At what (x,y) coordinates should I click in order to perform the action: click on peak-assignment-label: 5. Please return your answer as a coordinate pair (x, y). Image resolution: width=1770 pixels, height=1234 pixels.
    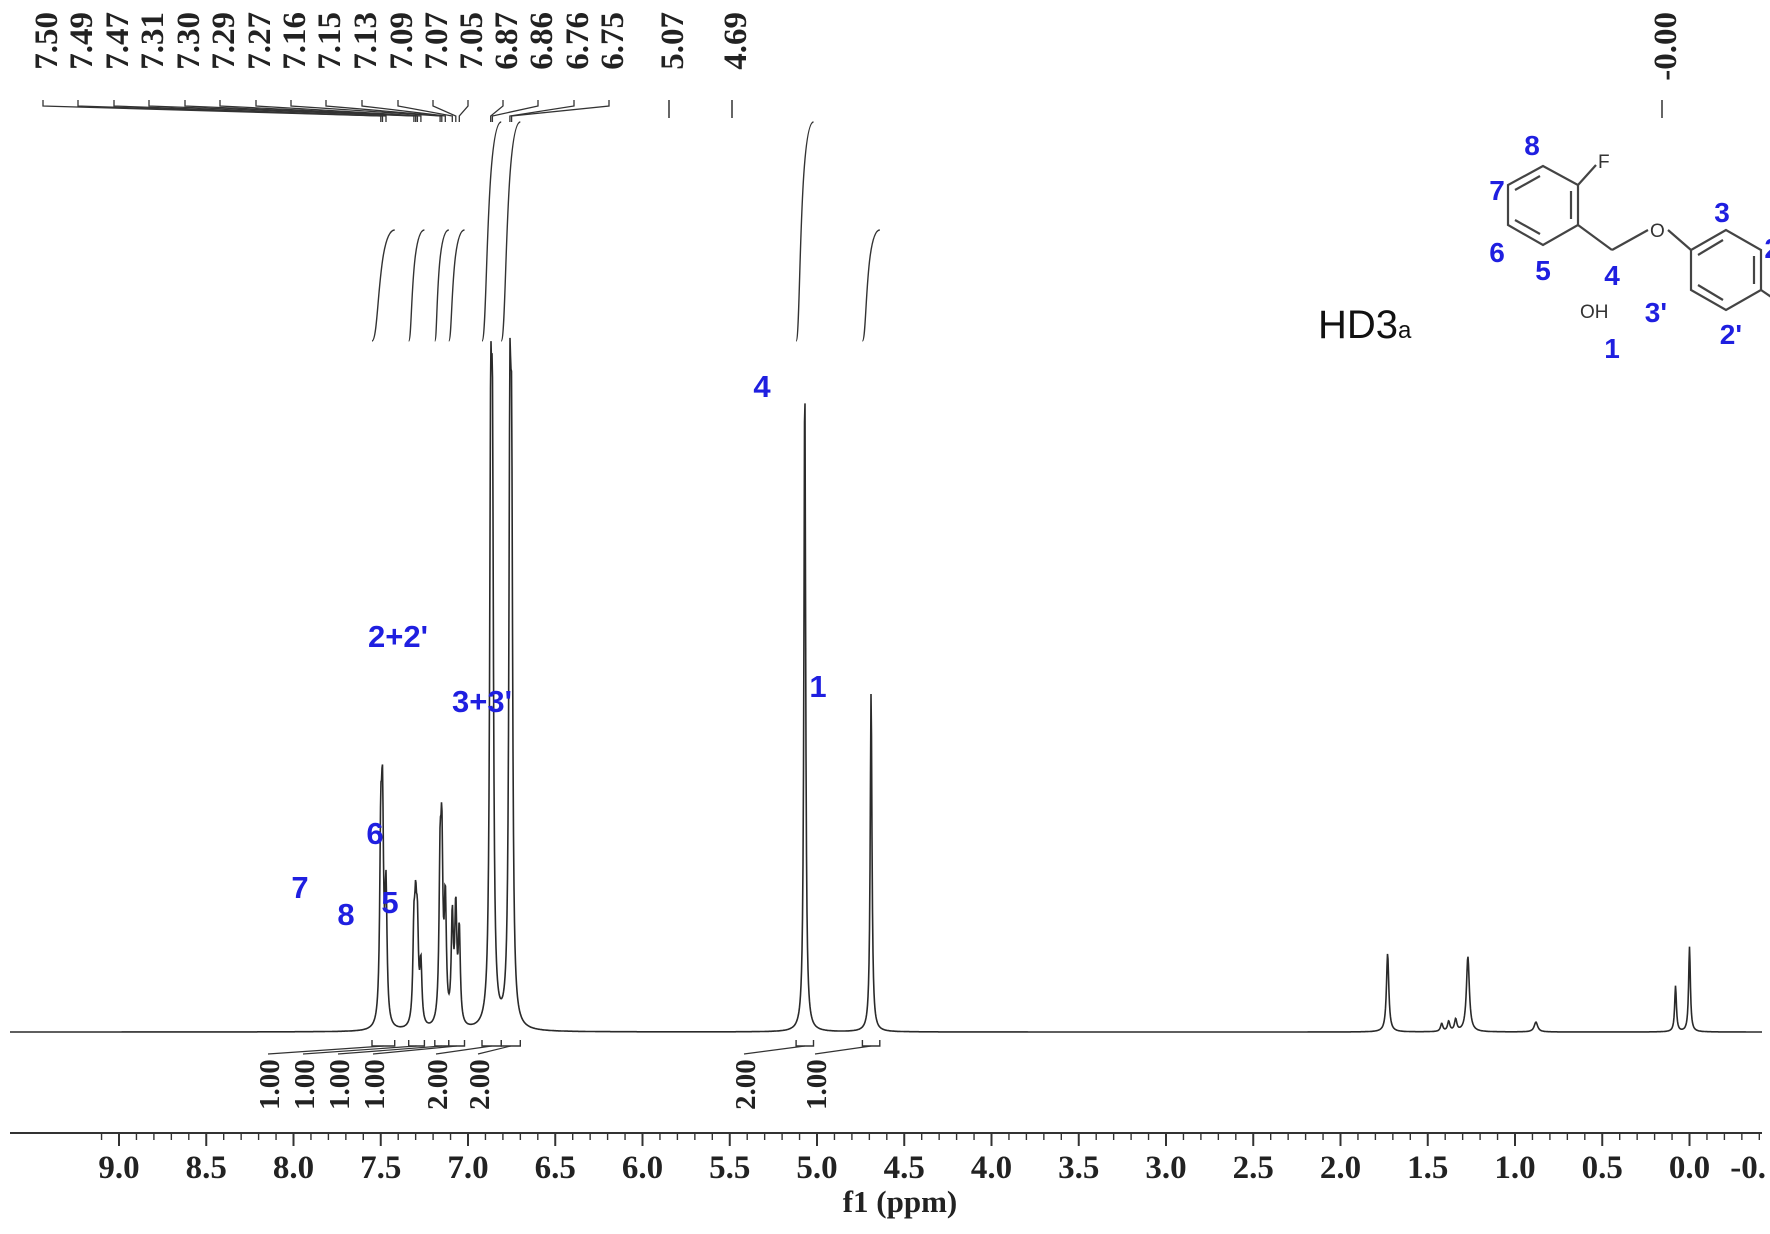
    Looking at the image, I should click on (389, 902).